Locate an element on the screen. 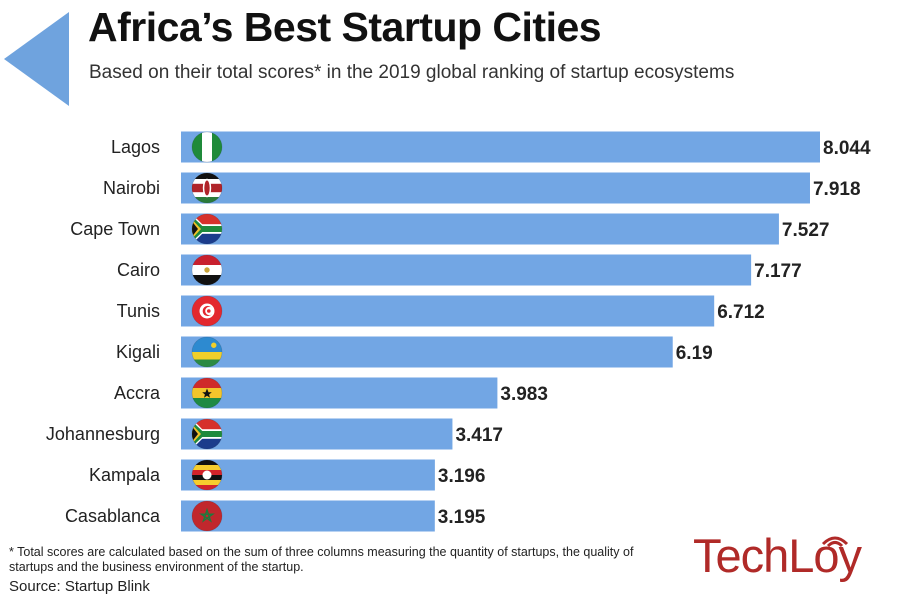  tunisia-flag-icon is located at coordinates (207, 311).